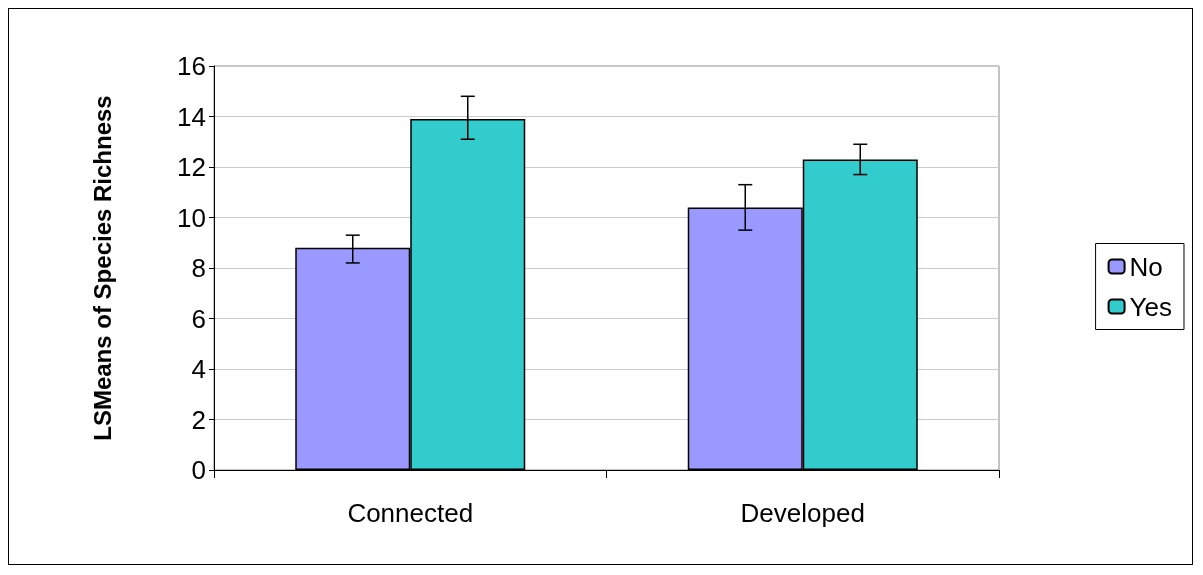  I want to click on y-tick-label: 12, so click(191, 167).